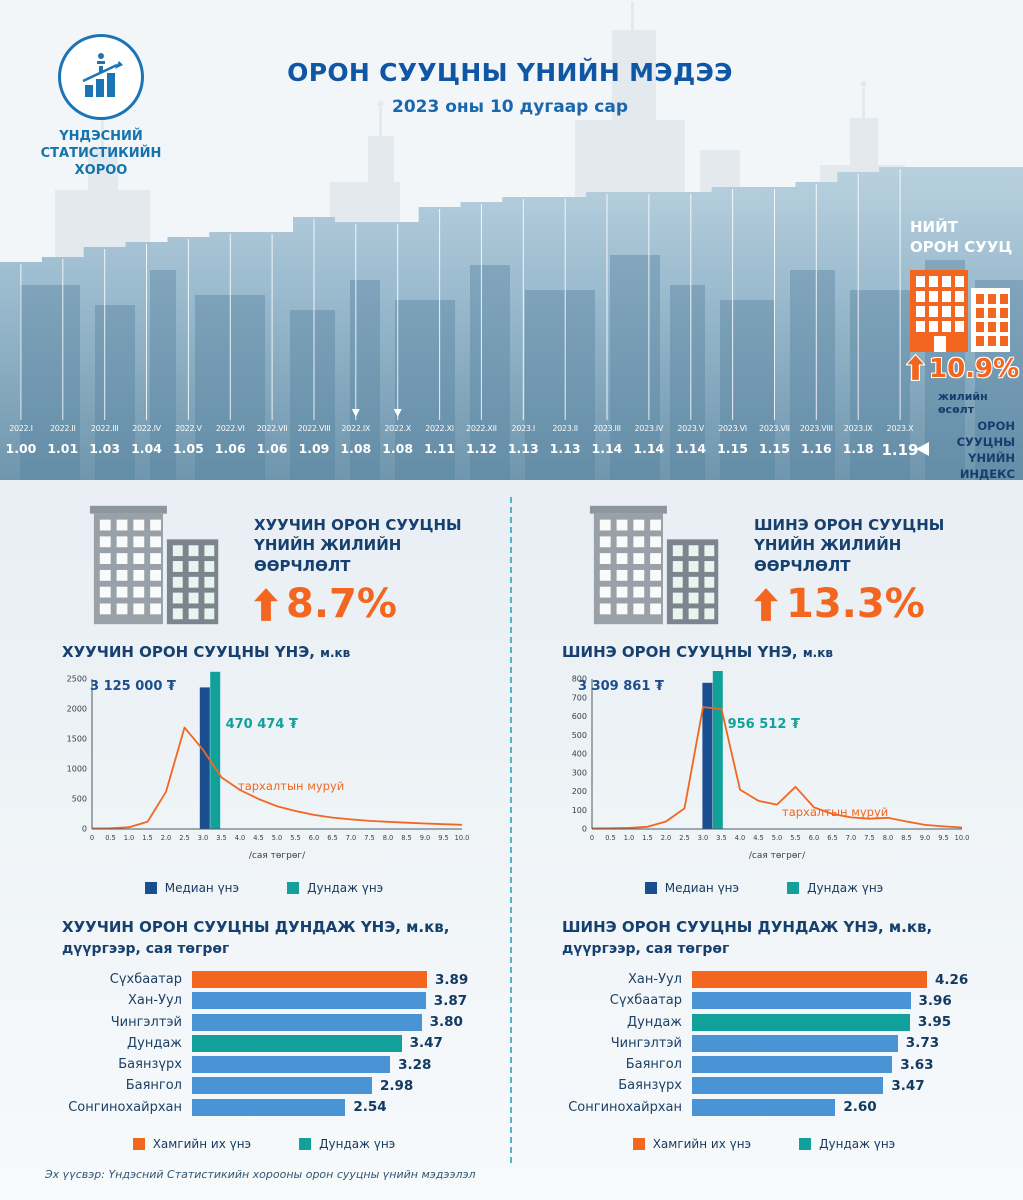  Describe the element at coordinates (974, 369) in the screenshot. I see `growth-value: 10.9%` at that location.